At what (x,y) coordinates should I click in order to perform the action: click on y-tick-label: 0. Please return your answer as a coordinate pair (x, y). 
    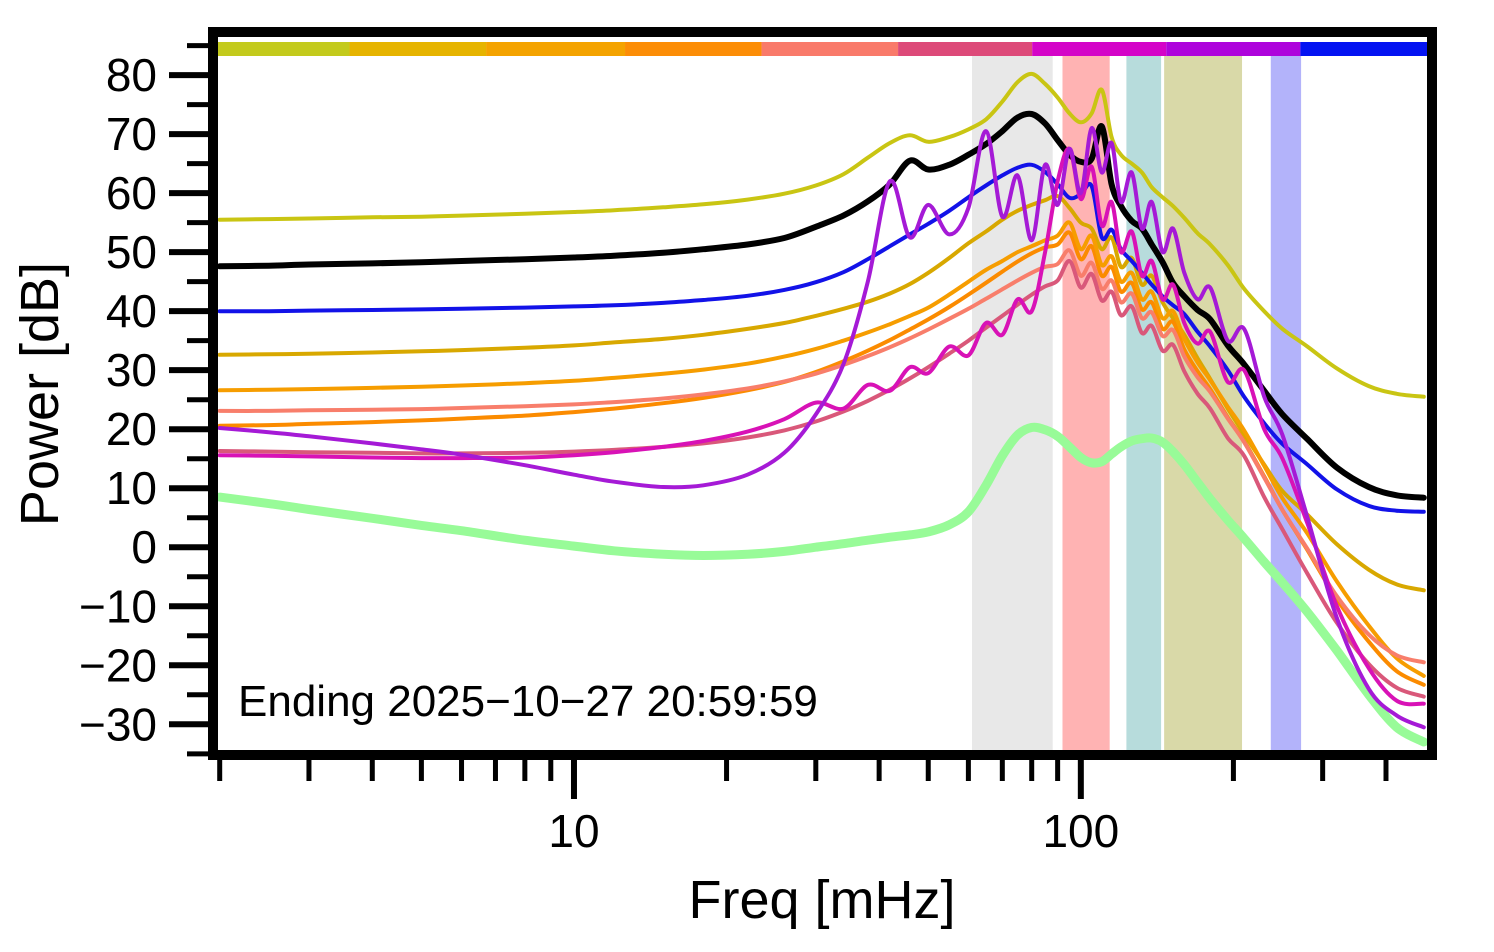
    Looking at the image, I should click on (144, 547).